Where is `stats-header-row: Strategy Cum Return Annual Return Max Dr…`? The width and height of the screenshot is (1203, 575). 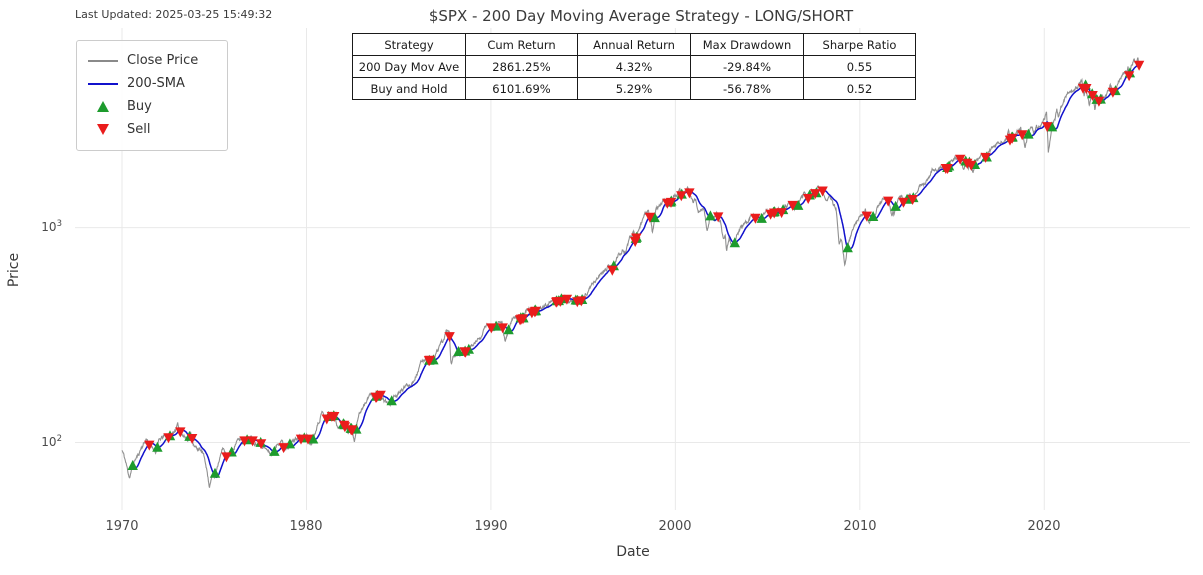
stats-header-row: Strategy Cum Return Annual Return Max Dr… is located at coordinates (634, 44).